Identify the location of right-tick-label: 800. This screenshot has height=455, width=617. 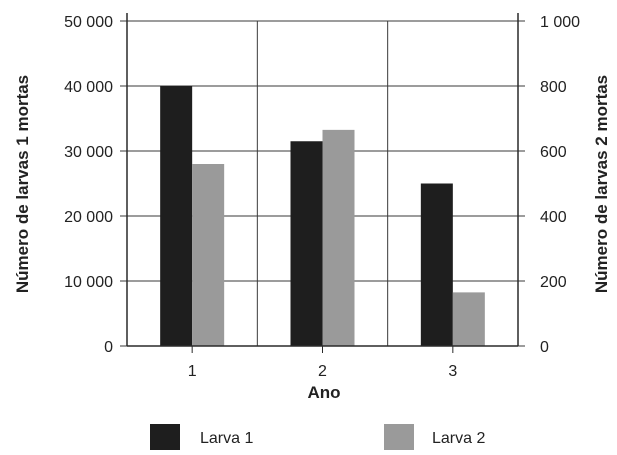
(553, 87).